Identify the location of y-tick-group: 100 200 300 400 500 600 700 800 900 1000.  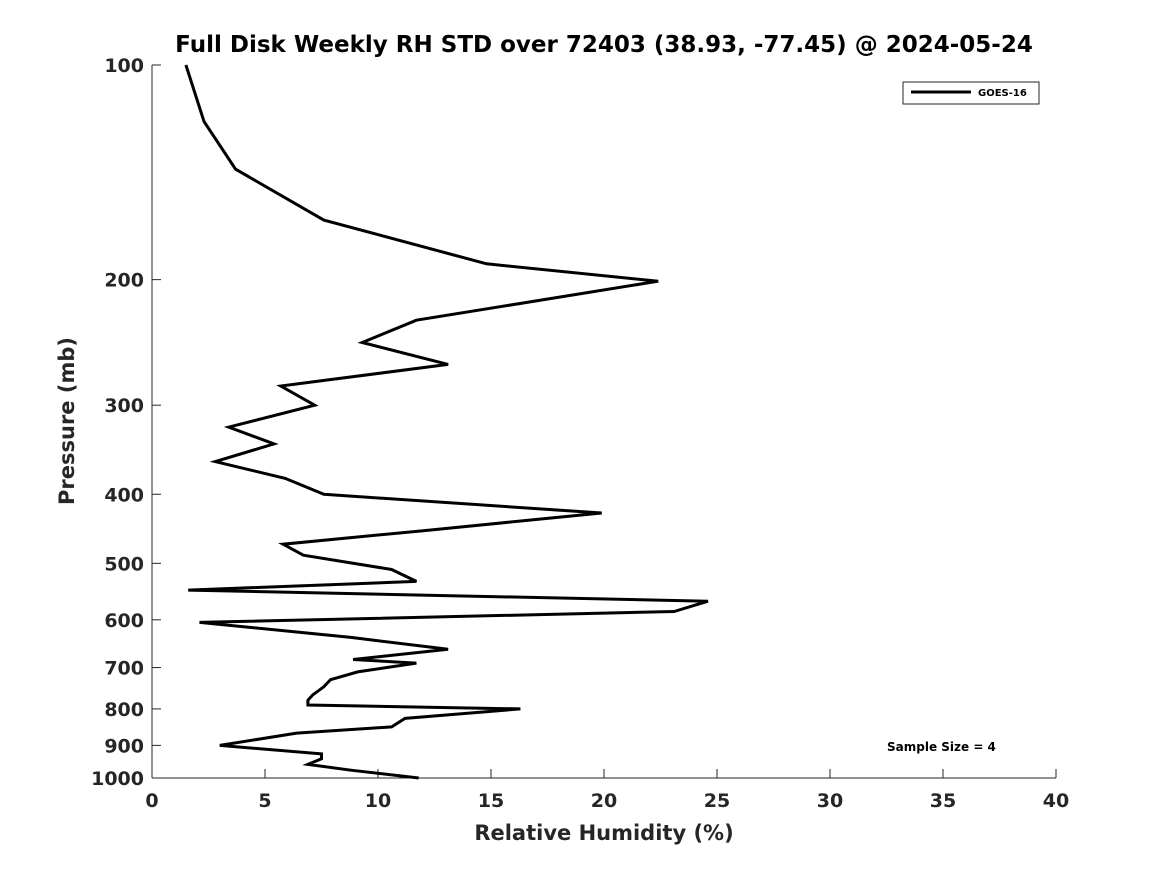
(126, 422).